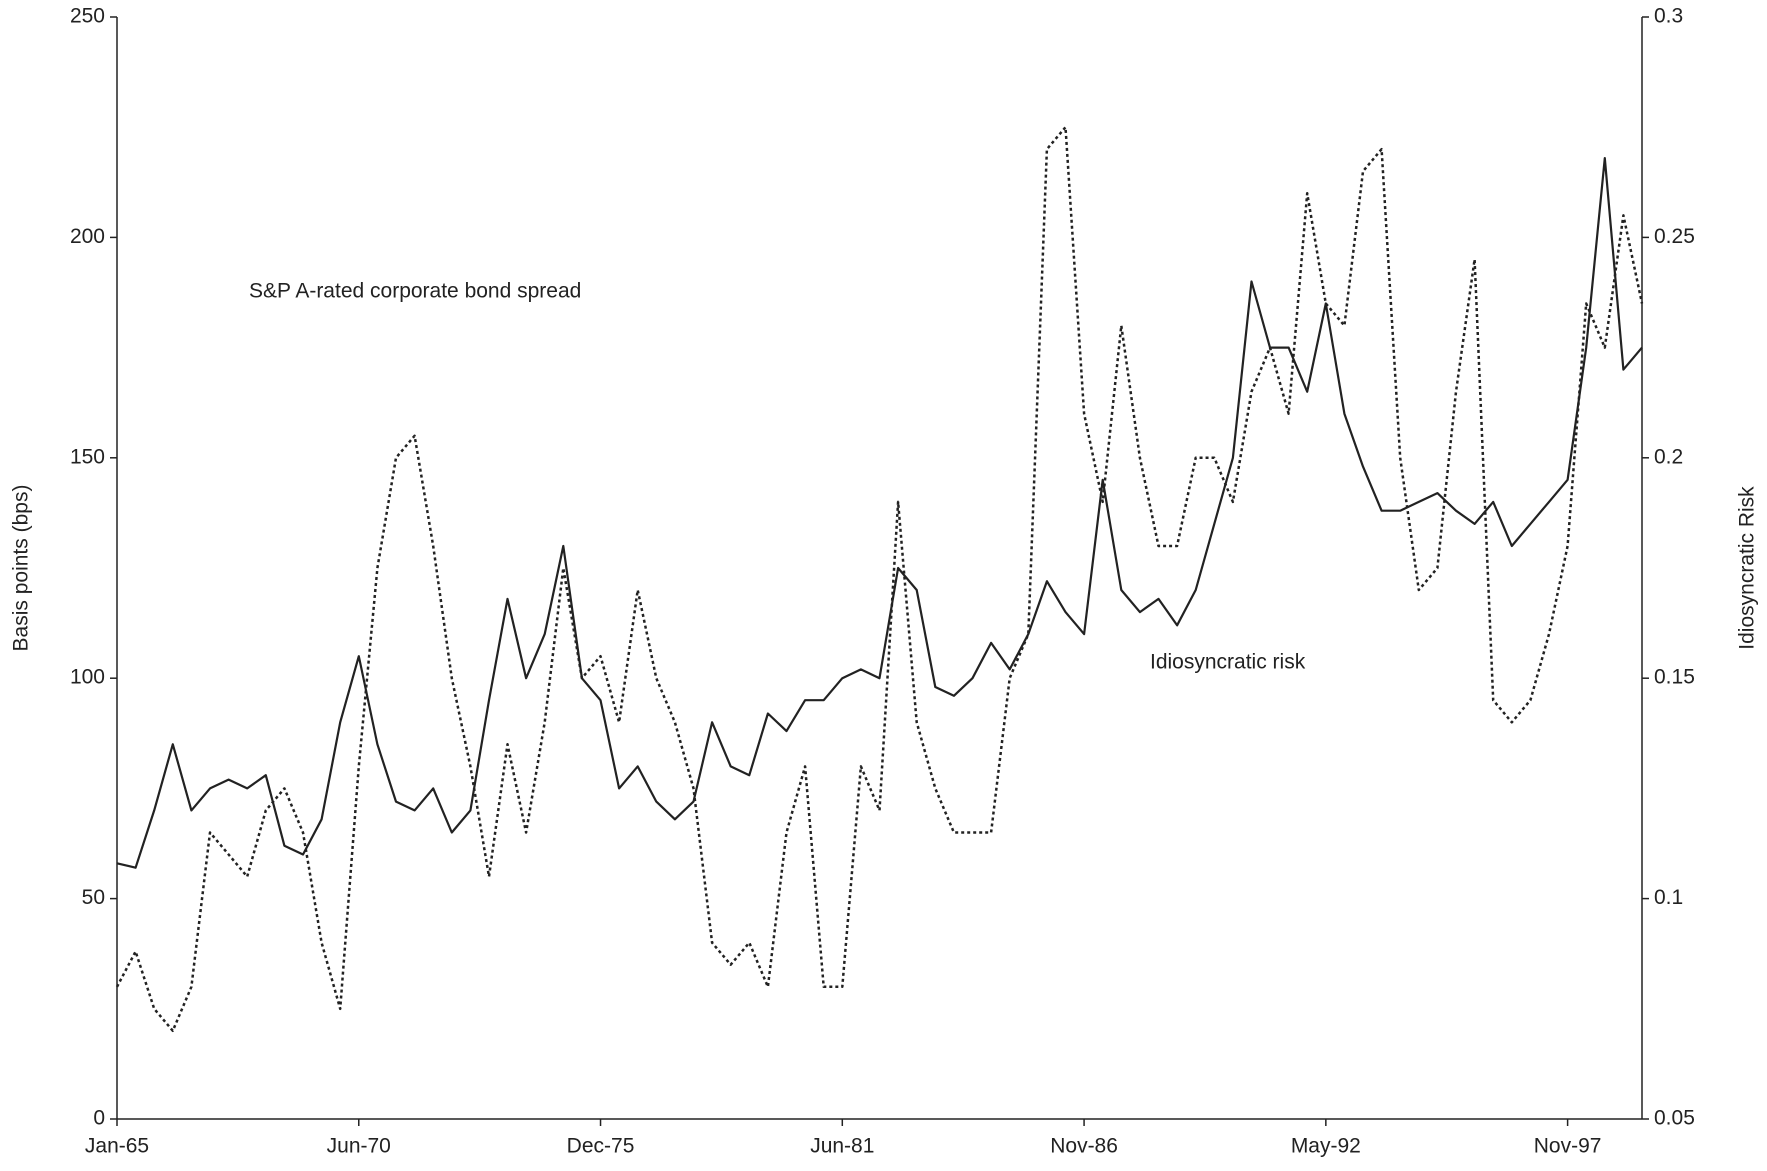  I want to click on y-axis-label: Basis points (bps), so click(21, 568).